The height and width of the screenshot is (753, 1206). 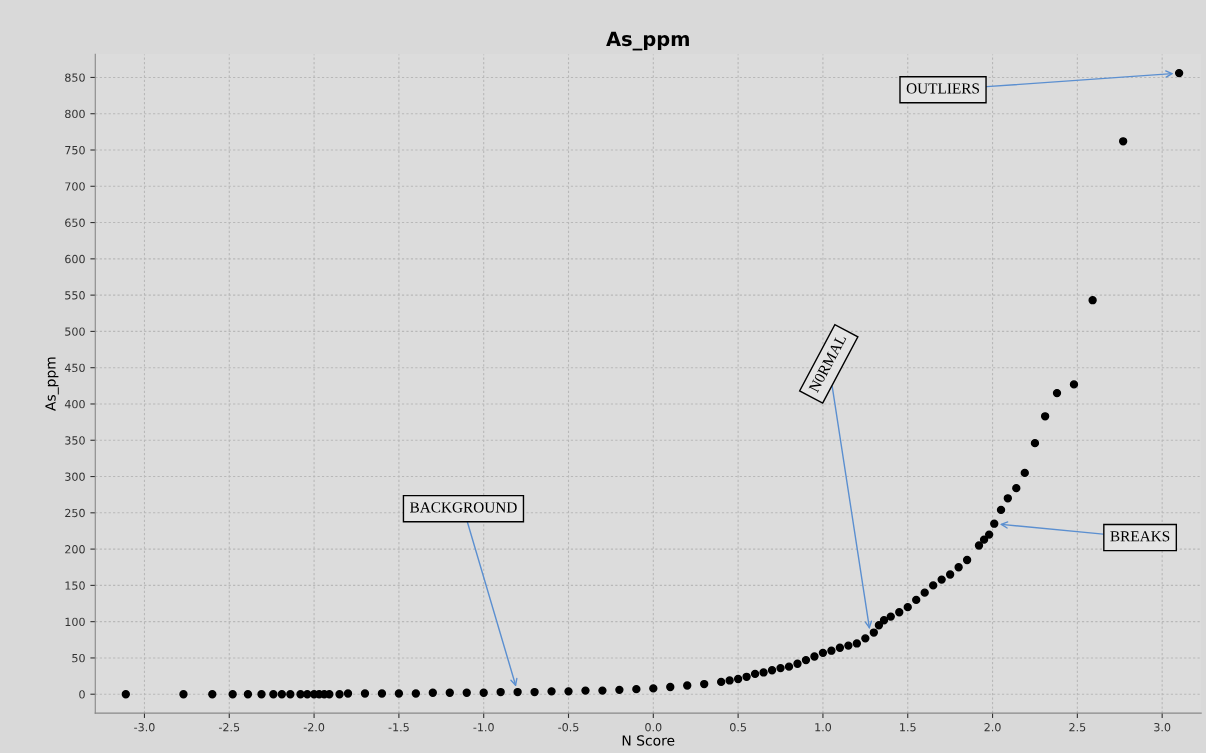 I want to click on annotation: BREAKS, so click(x=1140, y=536).